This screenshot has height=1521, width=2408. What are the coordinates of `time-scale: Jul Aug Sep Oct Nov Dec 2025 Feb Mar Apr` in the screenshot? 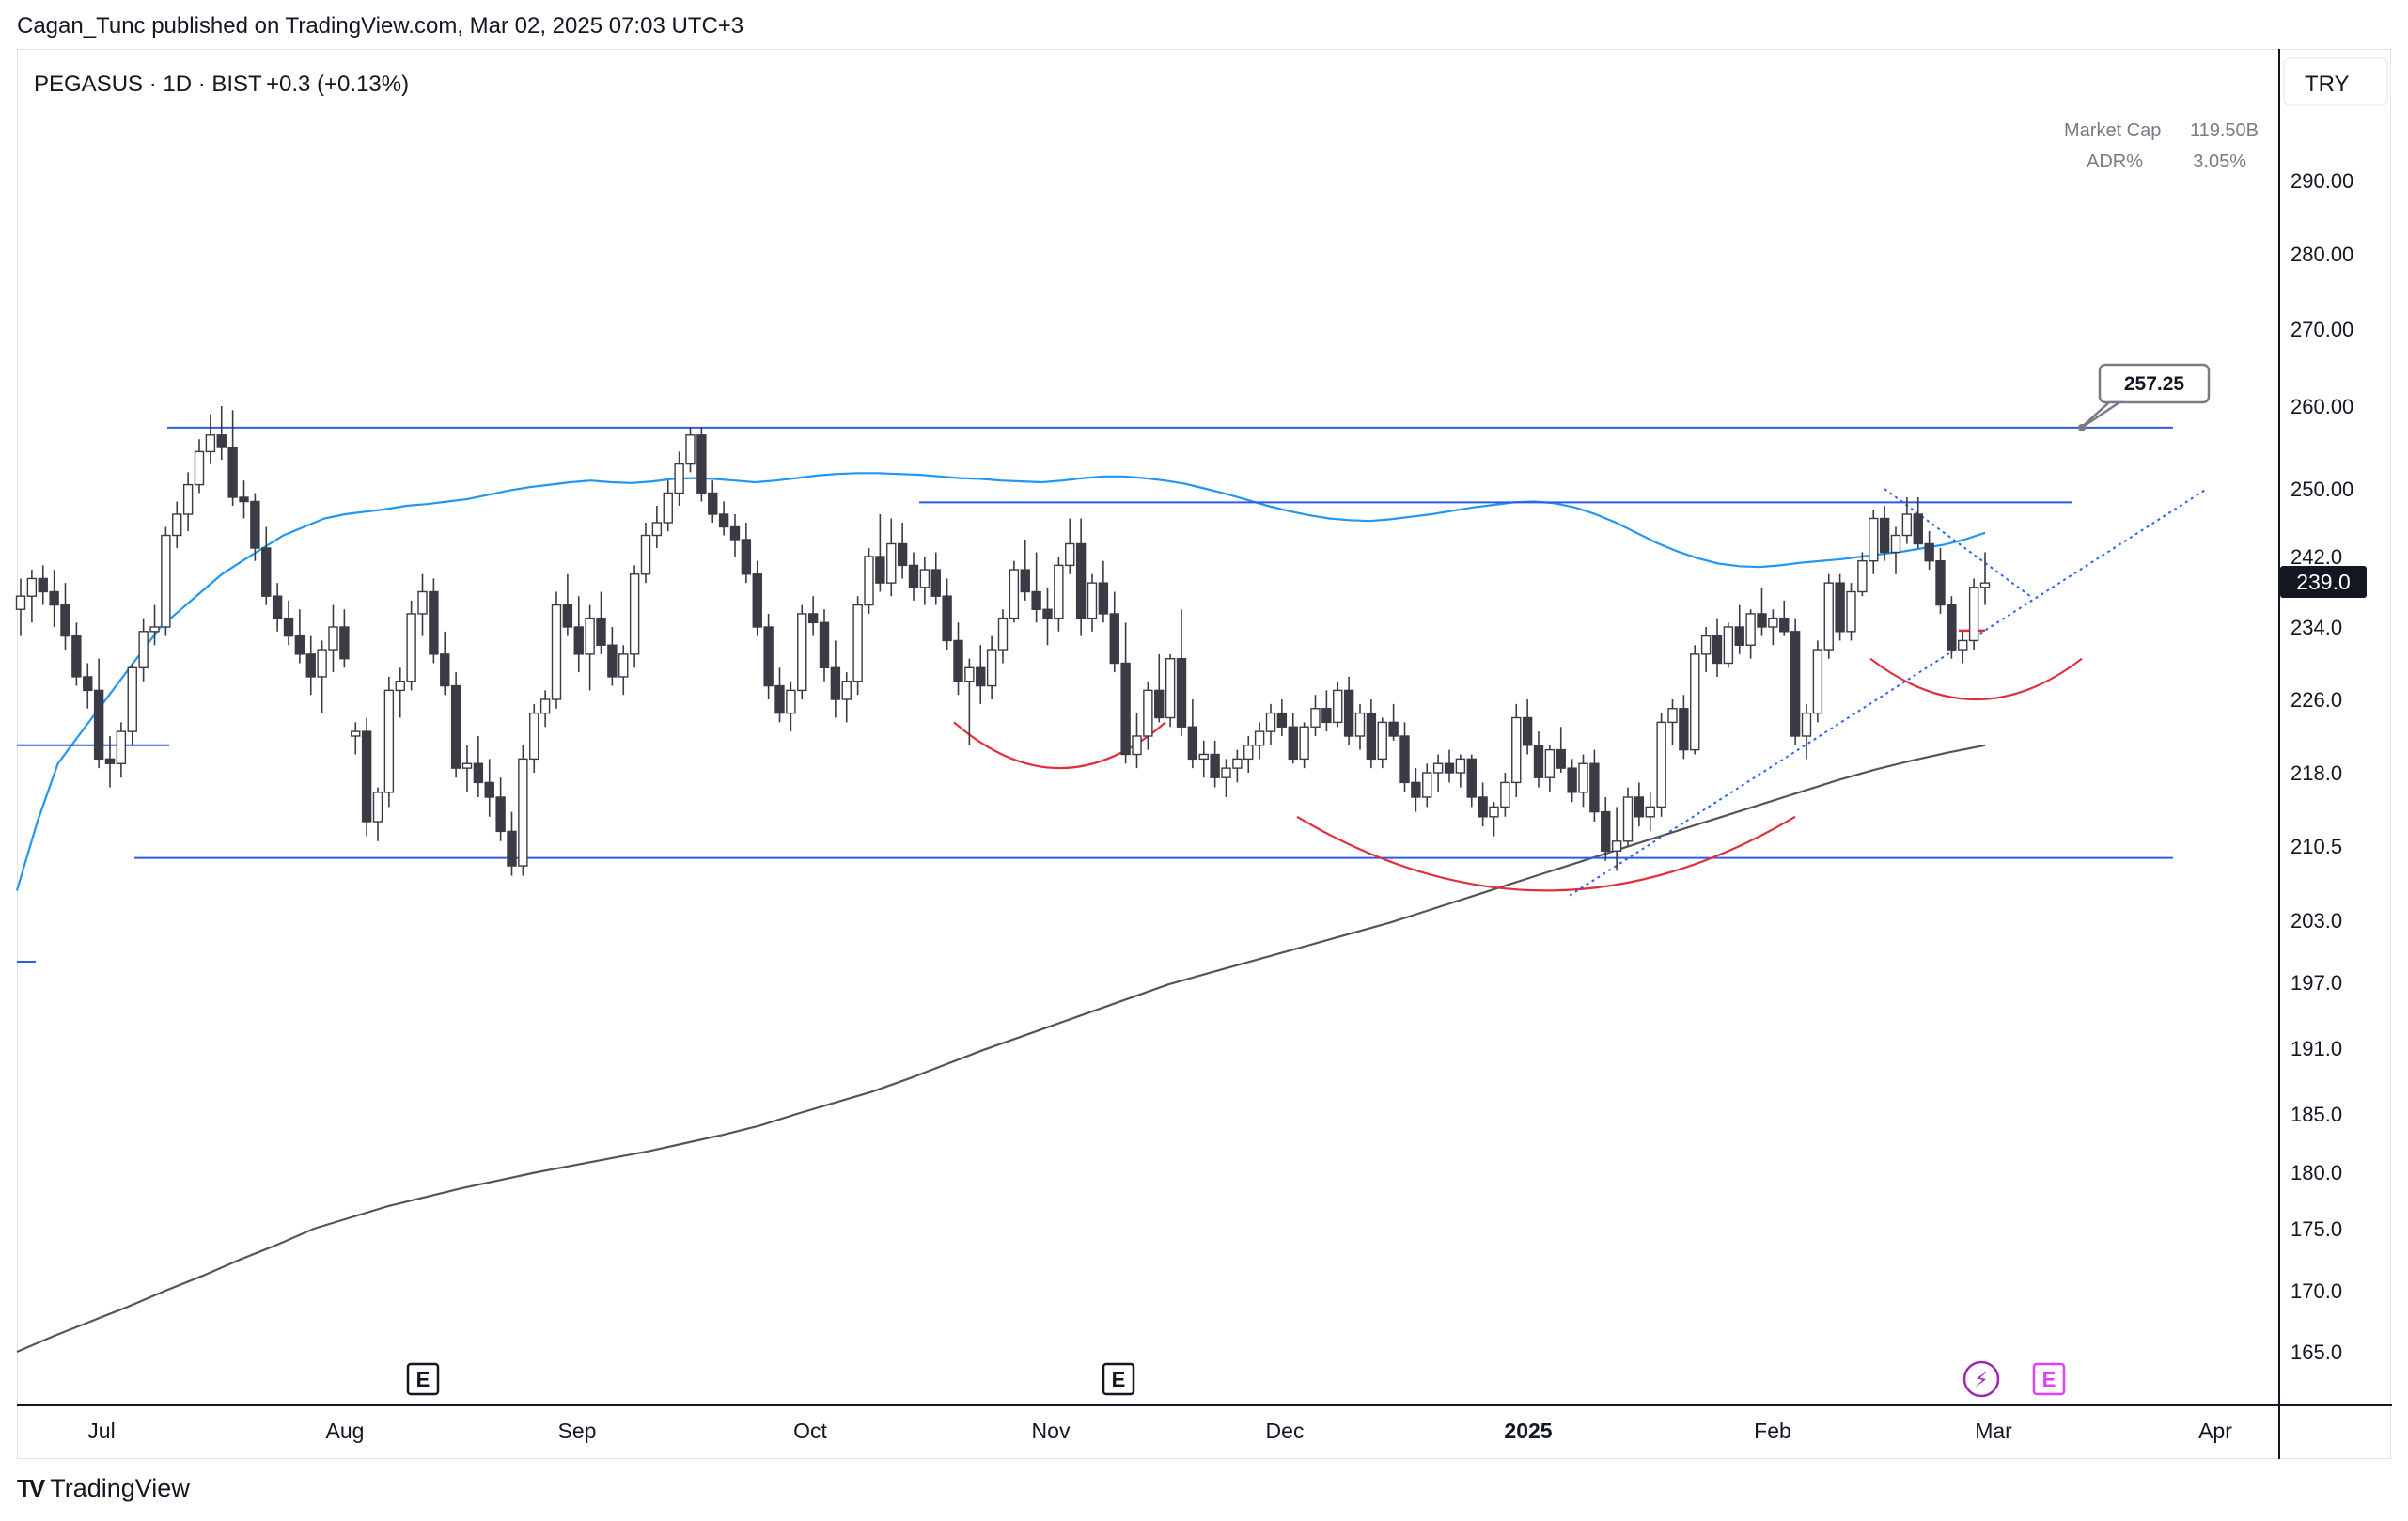 It's located at (1159, 1431).